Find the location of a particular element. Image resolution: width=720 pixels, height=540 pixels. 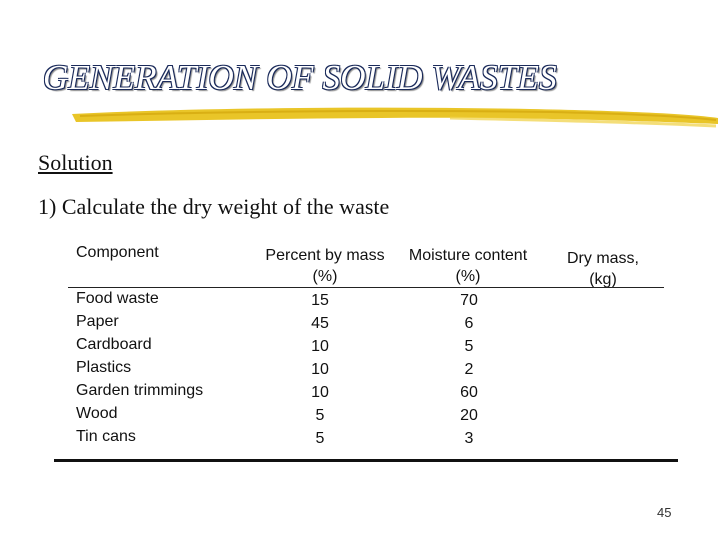

row-moisture: 70 is located at coordinates (469, 300).